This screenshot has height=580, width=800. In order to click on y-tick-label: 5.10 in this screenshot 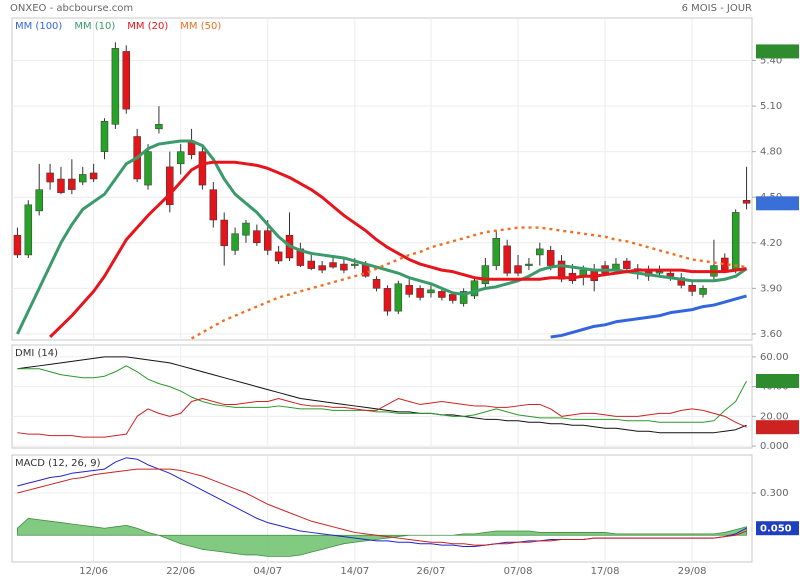, I will do `click(771, 106)`.